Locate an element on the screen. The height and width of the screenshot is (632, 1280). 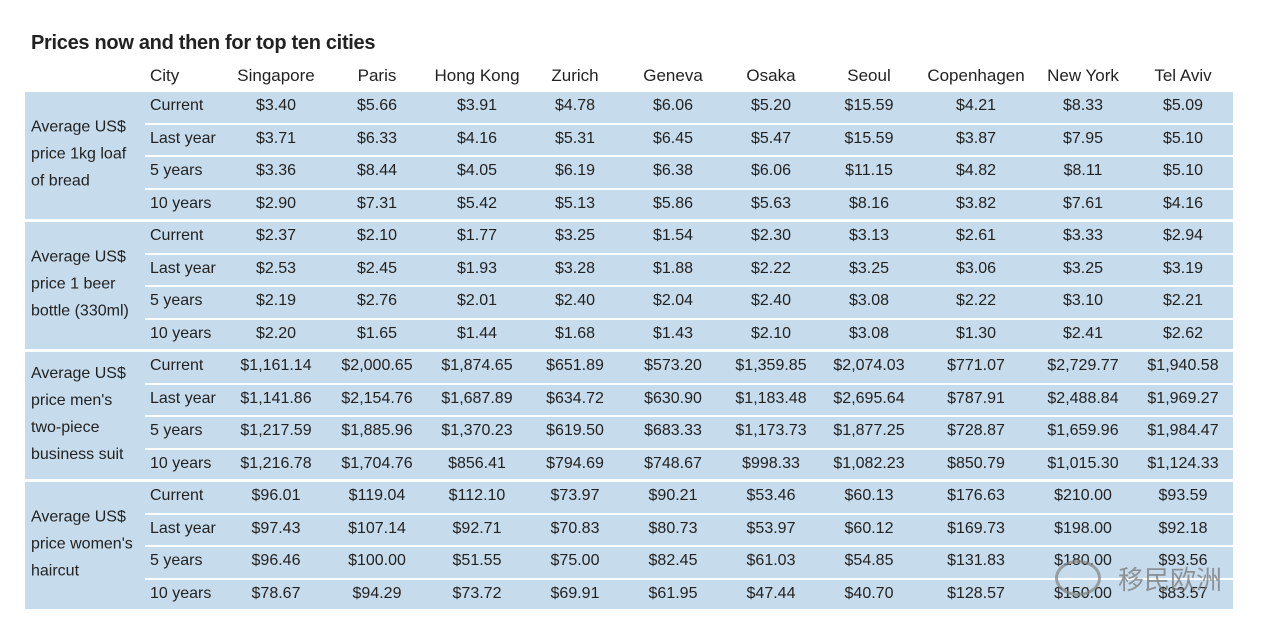
price-cell: $131.83 is located at coordinates (976, 560).